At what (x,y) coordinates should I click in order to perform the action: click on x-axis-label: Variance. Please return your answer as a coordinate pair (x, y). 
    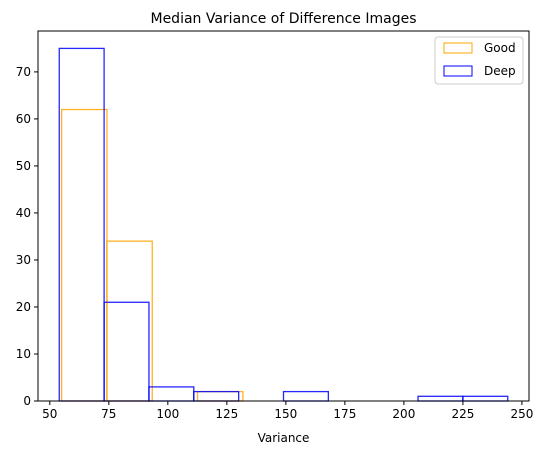
    Looking at the image, I should click on (284, 438).